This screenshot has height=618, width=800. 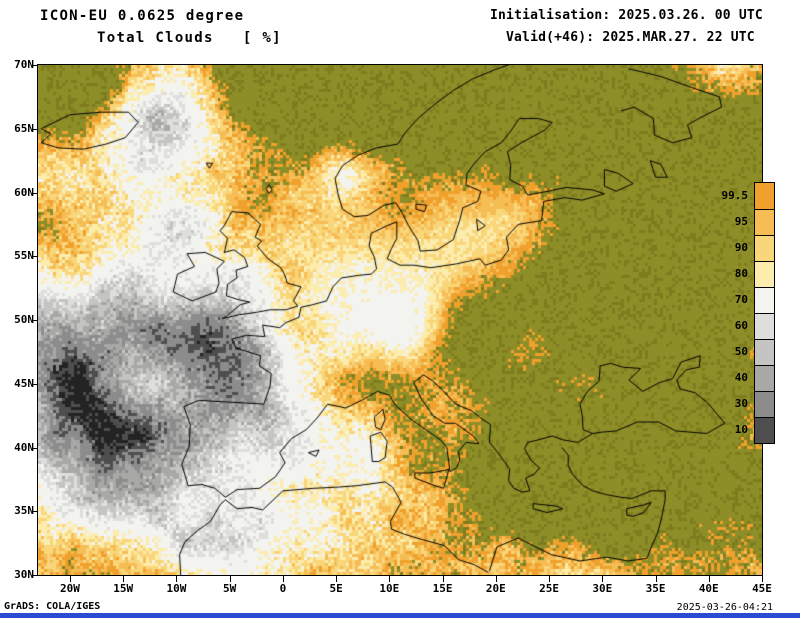 What do you see at coordinates (142, 16) in the screenshot?
I see `model-title: ICON-EU 0.0625 degree` at bounding box center [142, 16].